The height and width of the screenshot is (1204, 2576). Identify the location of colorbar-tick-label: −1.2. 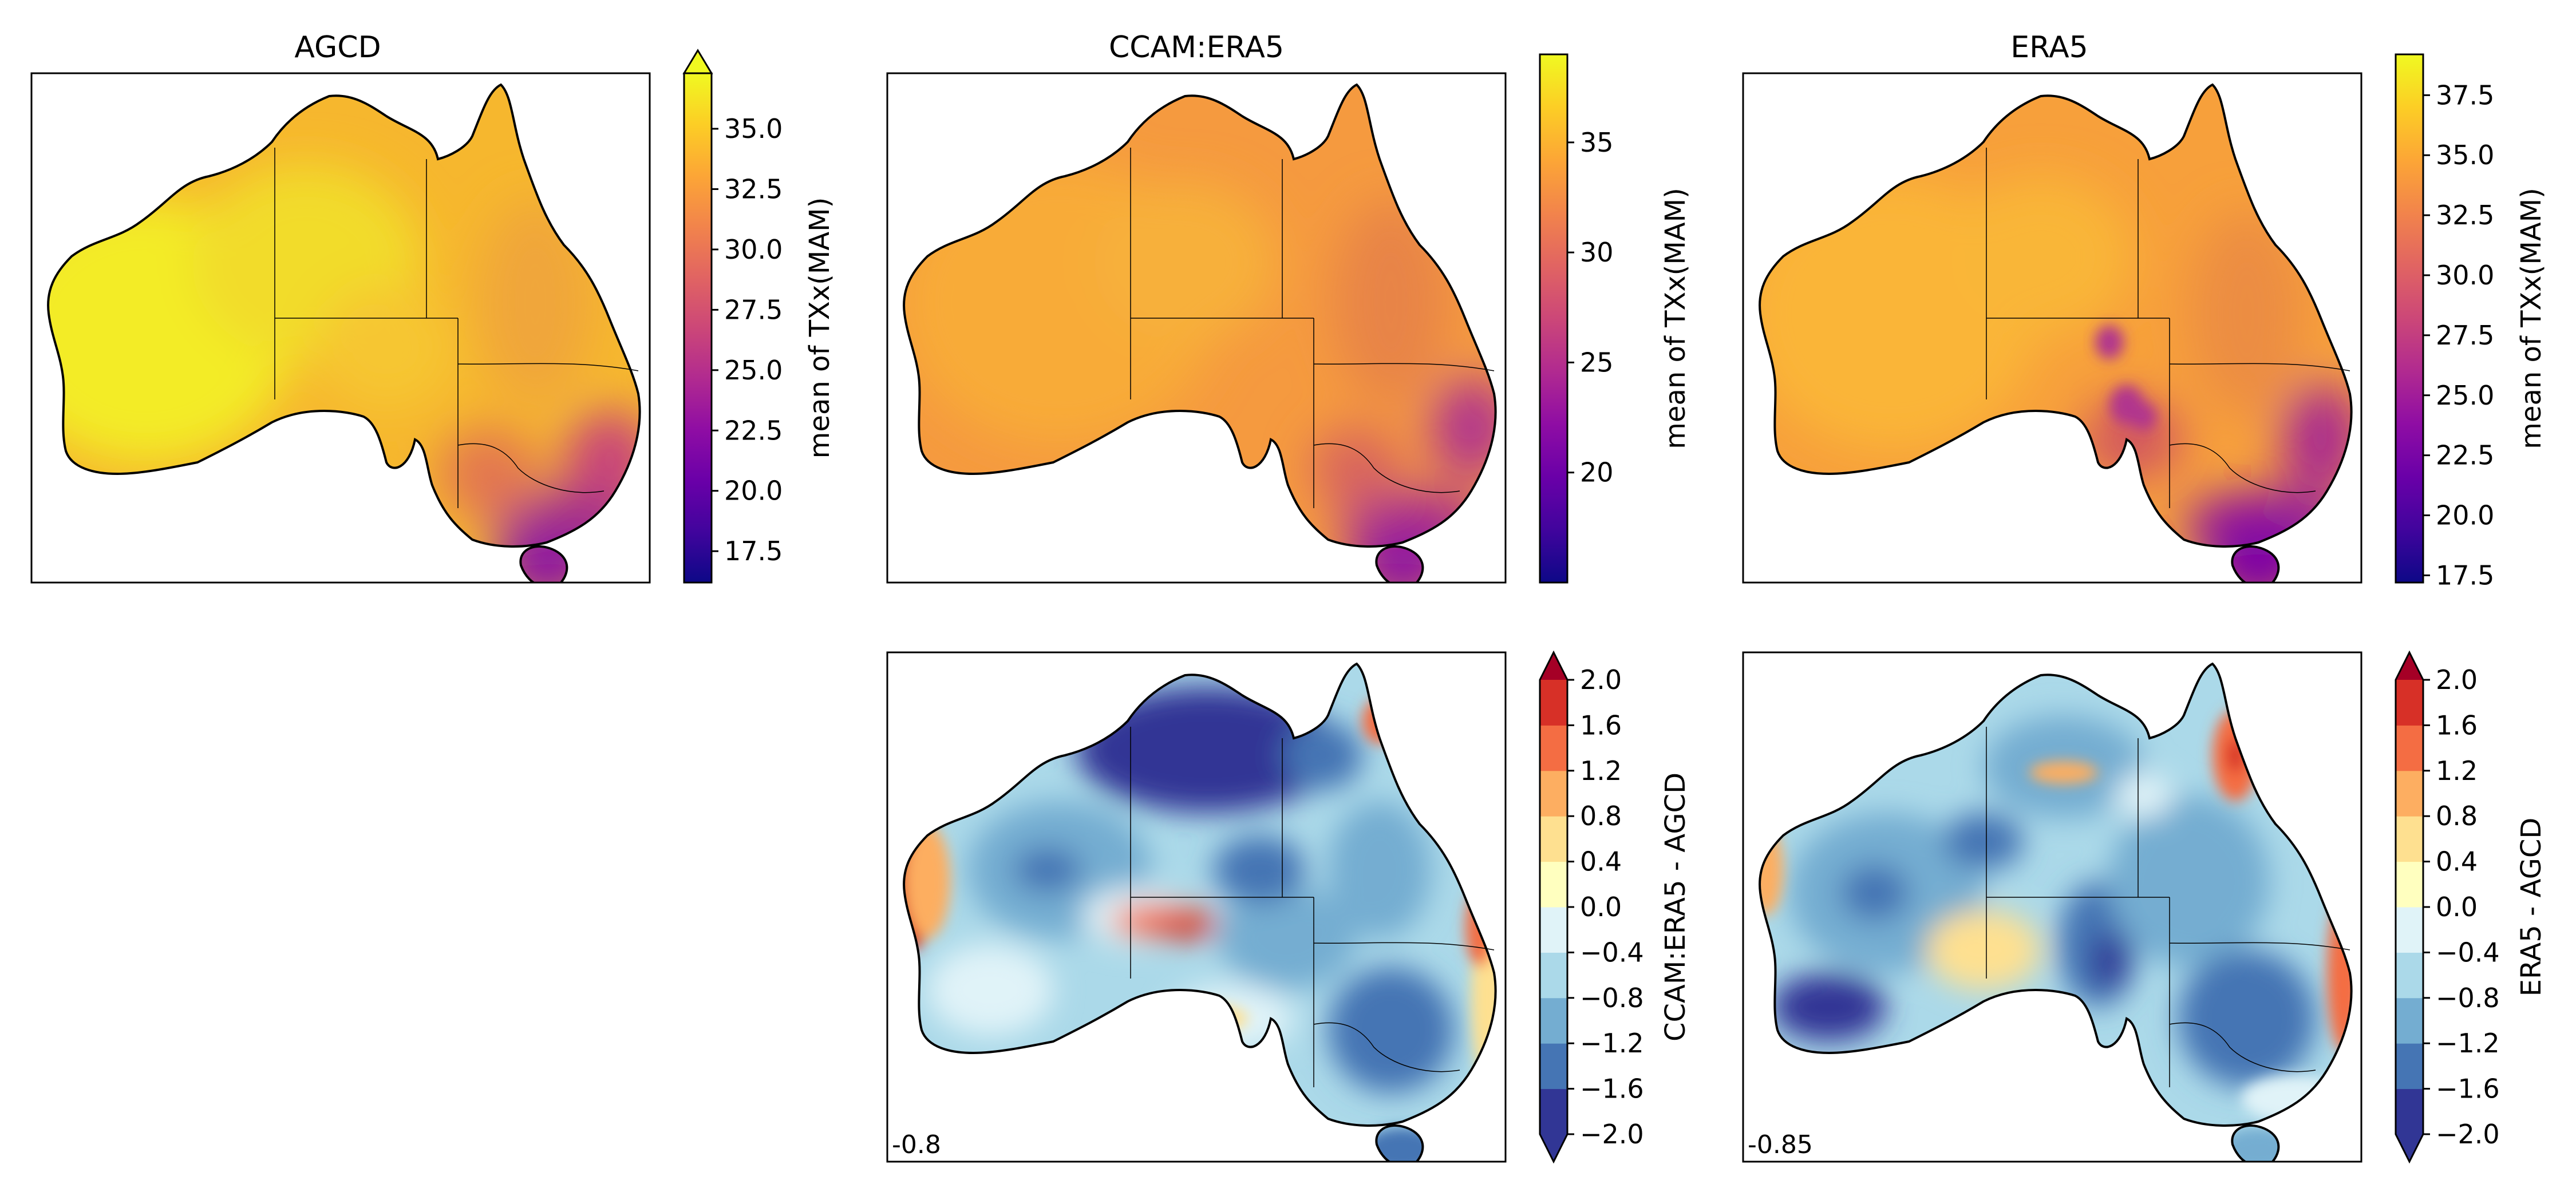
(2468, 1043).